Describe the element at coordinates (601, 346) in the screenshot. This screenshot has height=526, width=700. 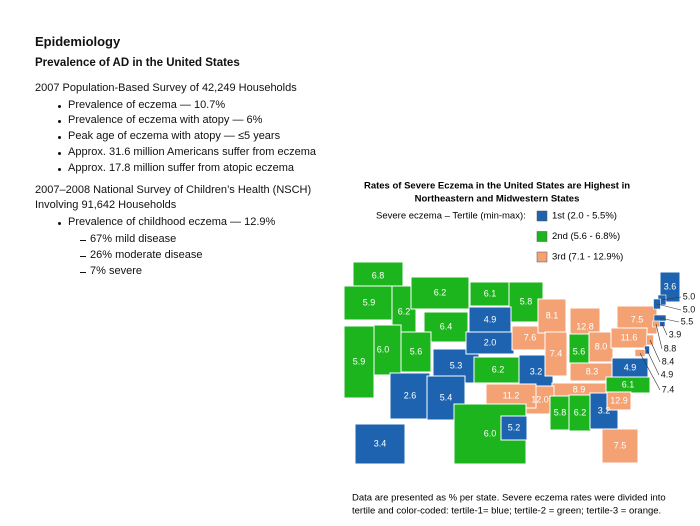
I see `state-value: 8.0` at that location.